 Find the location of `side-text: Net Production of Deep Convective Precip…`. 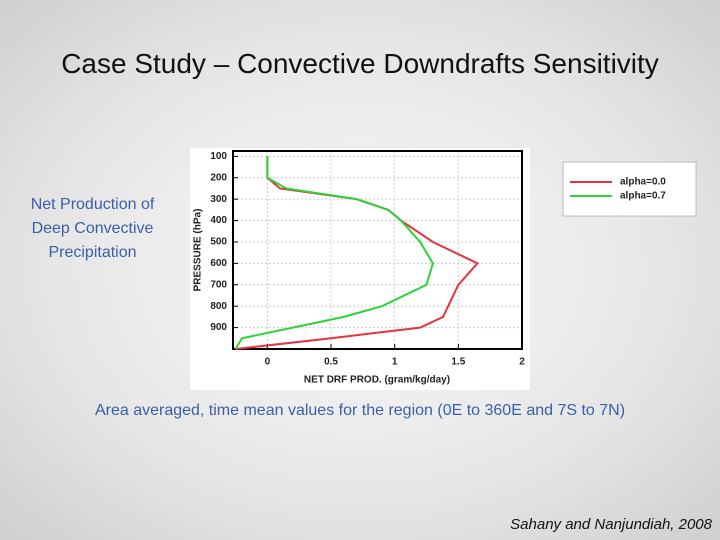

side-text: Net Production of Deep Convective Precip… is located at coordinates (92, 229).